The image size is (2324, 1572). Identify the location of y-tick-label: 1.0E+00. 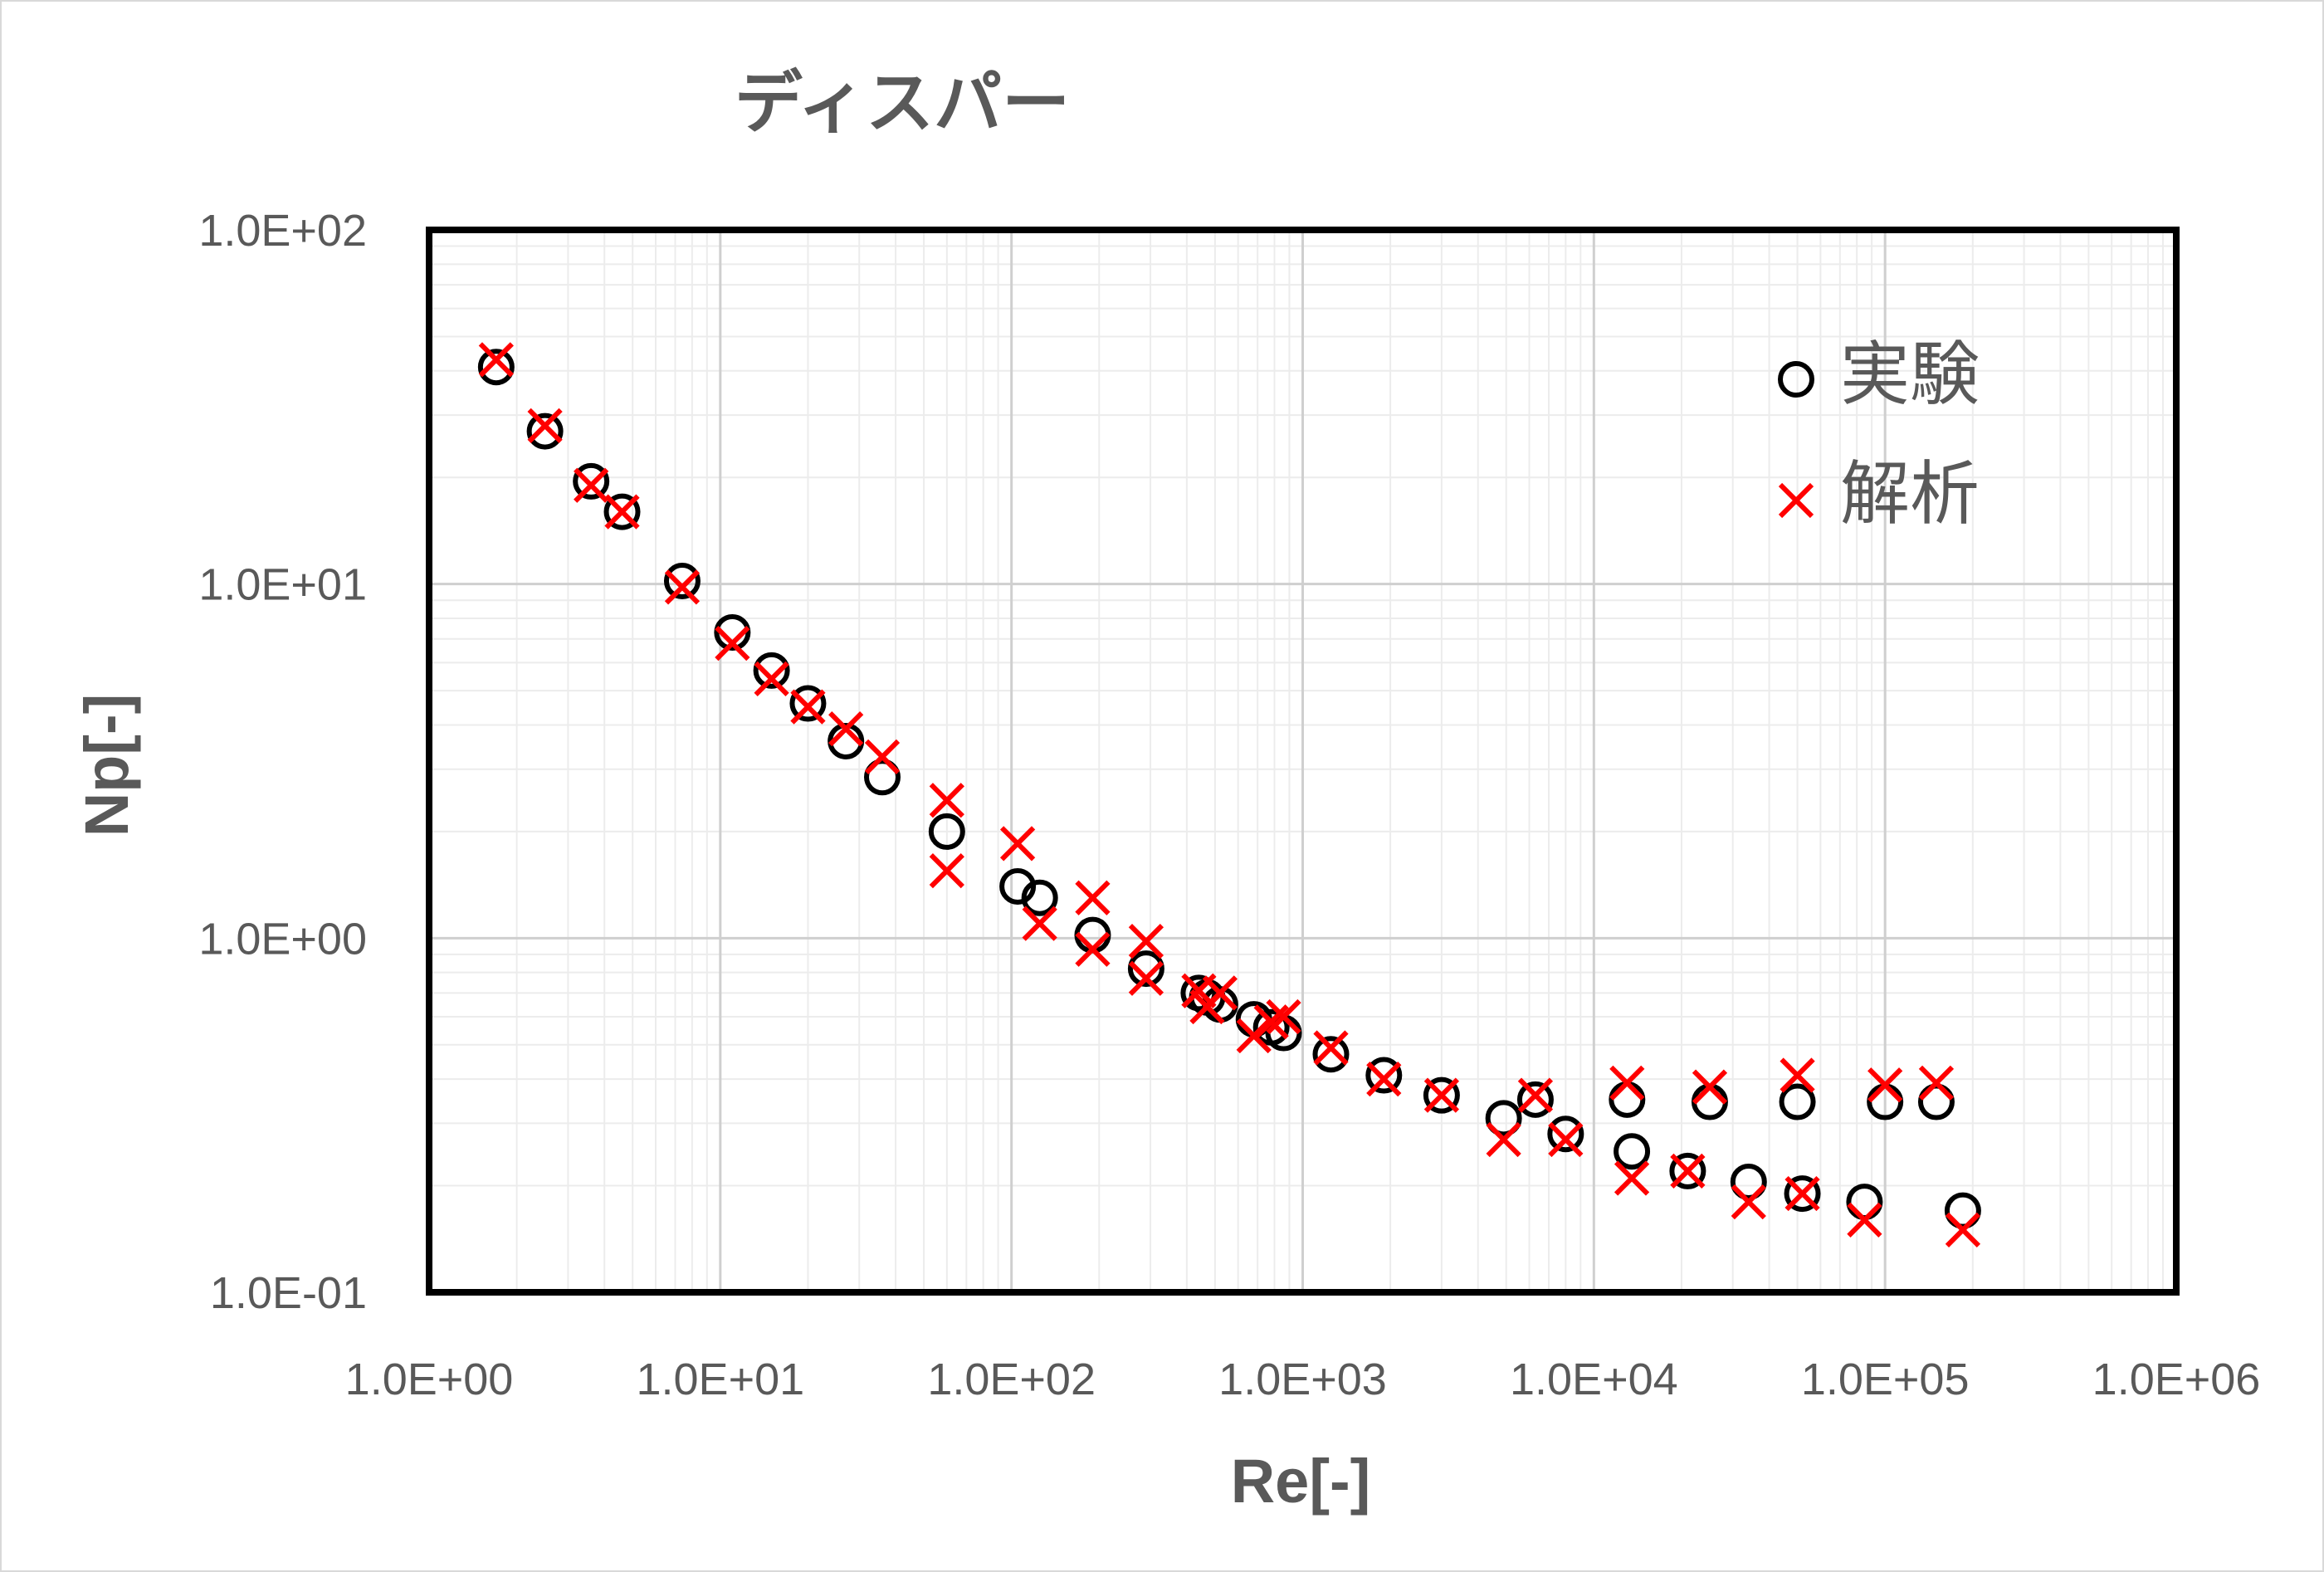
(283, 939).